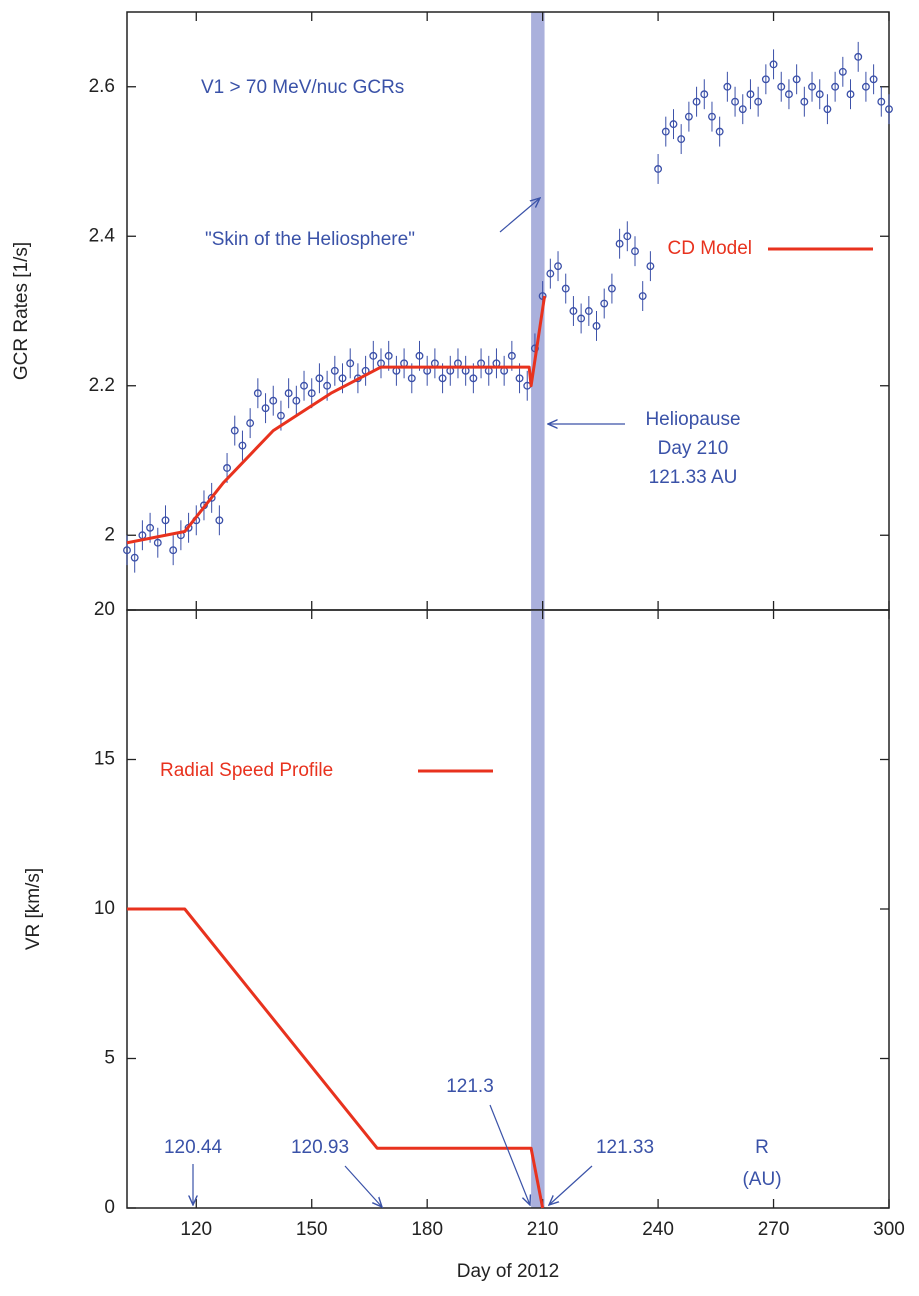  Describe the element at coordinates (312, 1229) in the screenshot. I see `x-tick-label: 150` at that location.